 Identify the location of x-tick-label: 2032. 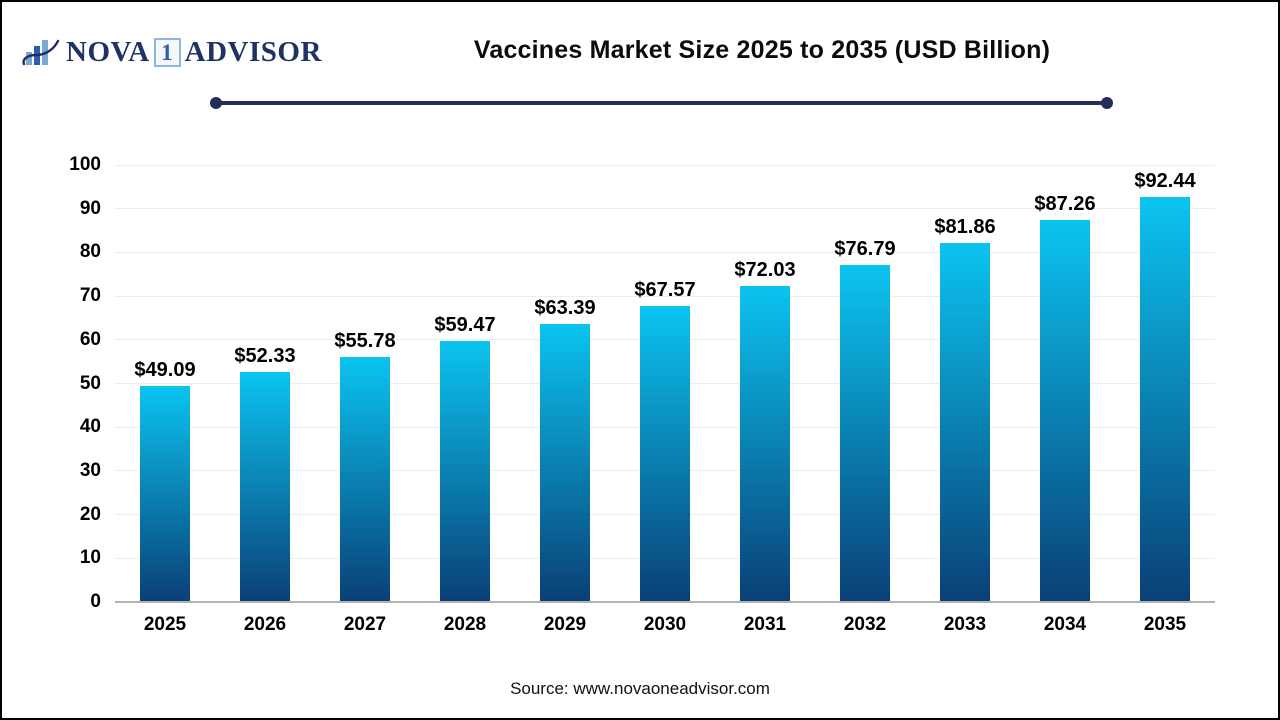
(865, 624).